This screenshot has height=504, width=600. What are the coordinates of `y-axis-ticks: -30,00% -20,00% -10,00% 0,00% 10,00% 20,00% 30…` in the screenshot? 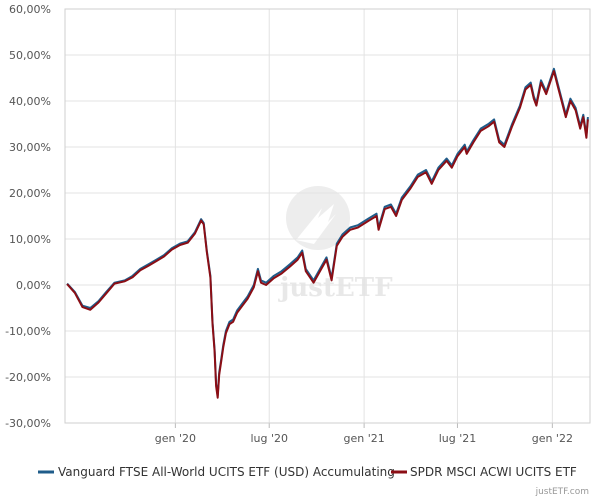 It's located at (28, 216).